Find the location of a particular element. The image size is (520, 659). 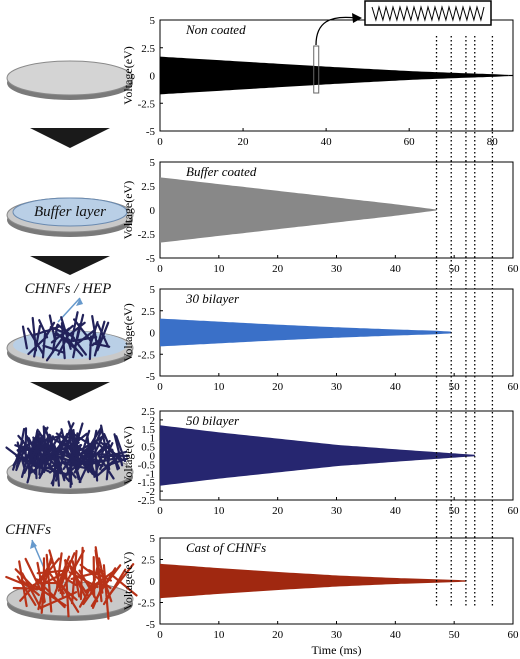

chnfs-hep-disc is located at coordinates (70, 340).